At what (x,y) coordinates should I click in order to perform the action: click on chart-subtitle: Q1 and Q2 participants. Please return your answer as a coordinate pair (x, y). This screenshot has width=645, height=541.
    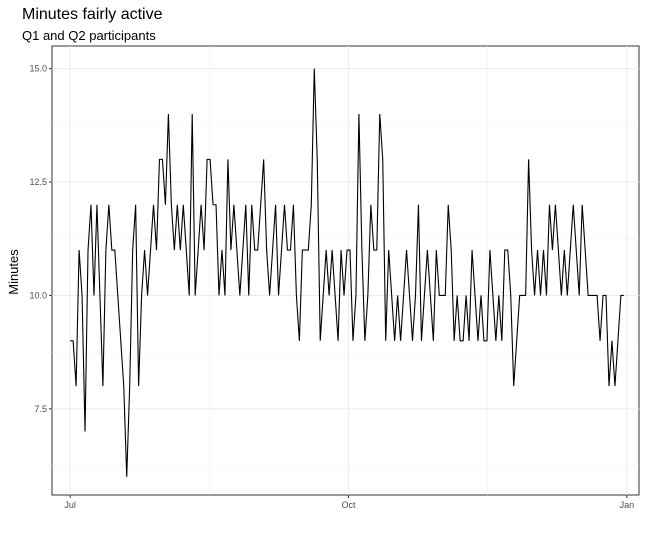
    Looking at the image, I should click on (89, 35).